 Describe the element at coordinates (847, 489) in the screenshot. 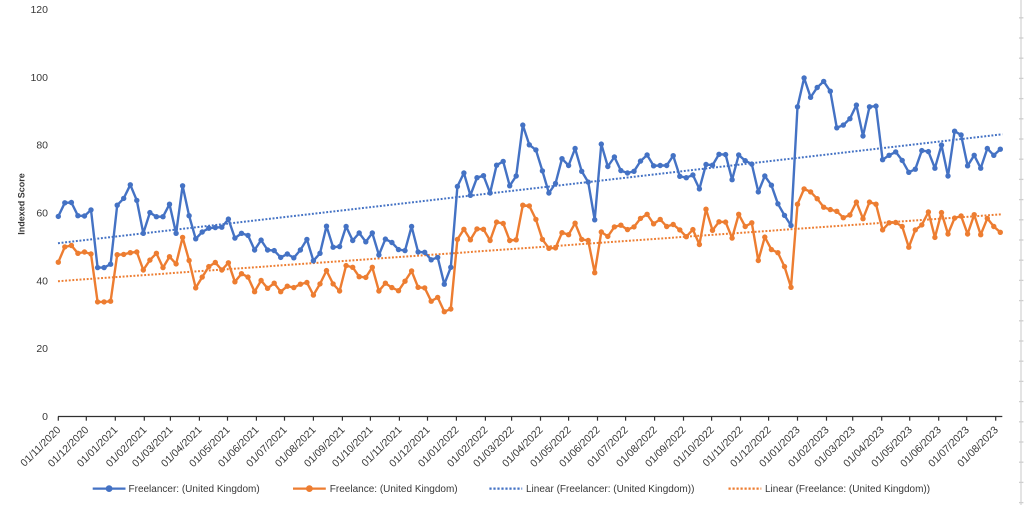

I see `svg-text:Linear (Freelance: (United Kin: Linear (Freelance: (United Kingdom))` at that location.